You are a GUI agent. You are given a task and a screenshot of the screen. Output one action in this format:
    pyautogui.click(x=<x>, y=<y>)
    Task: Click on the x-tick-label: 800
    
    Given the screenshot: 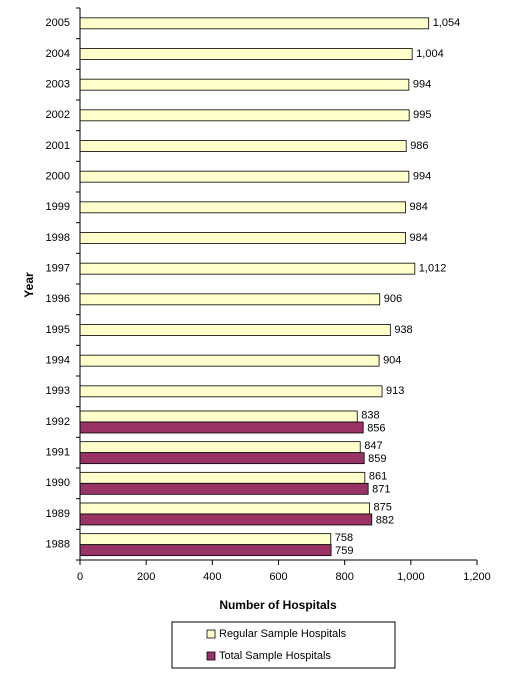 What is the action you would take?
    pyautogui.click(x=344, y=577)
    